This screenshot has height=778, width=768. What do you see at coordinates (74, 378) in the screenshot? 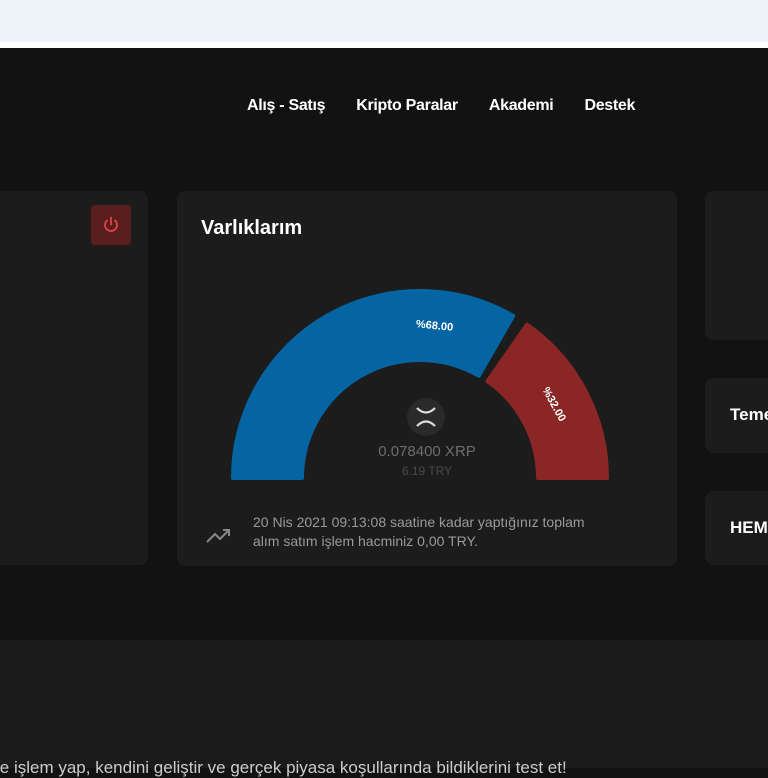
I see `account-card` at bounding box center [74, 378].